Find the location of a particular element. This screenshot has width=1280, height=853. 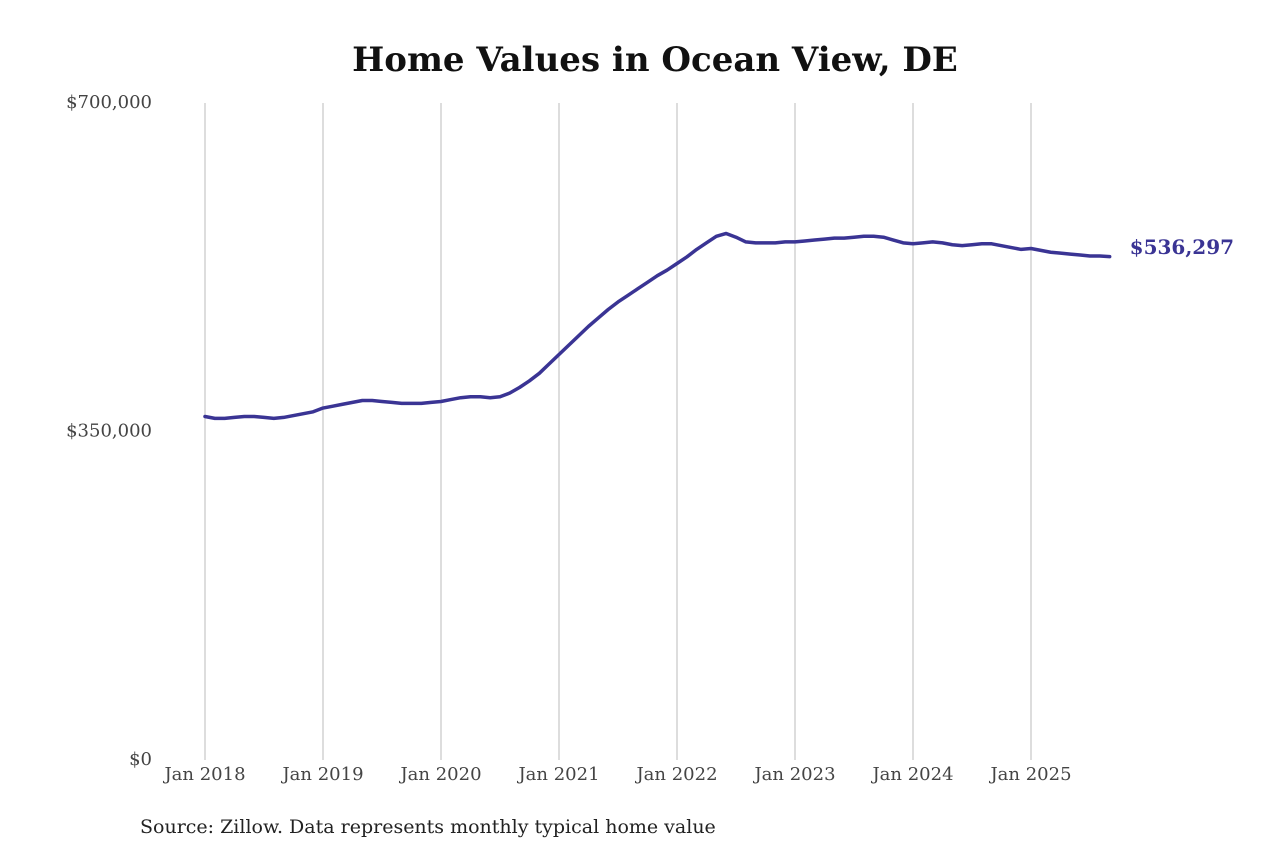

x-tick-label: Jan 2018 is located at coordinates (203, 774).